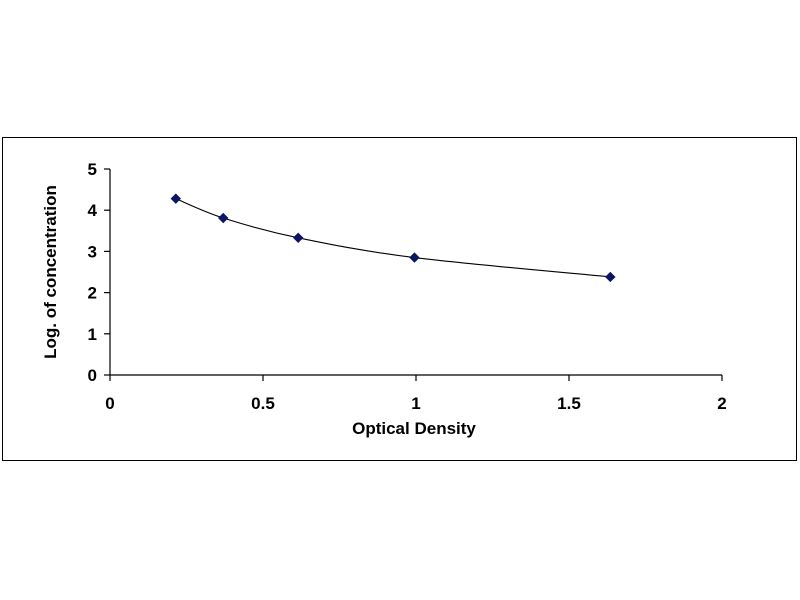 Image resolution: width=800 pixels, height=600 pixels. I want to click on y-tick-label: 2, so click(92, 293).